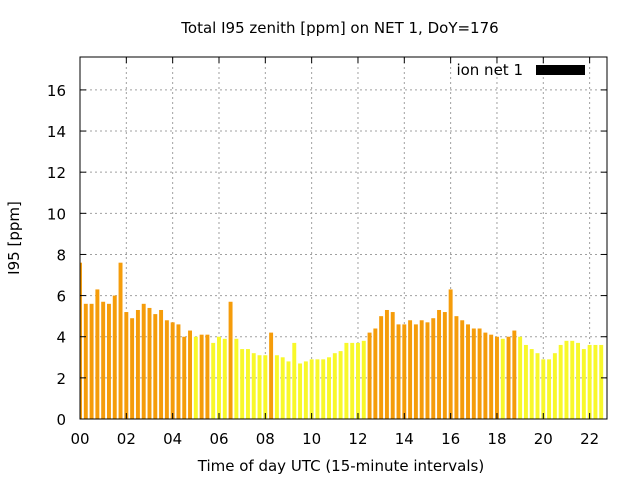 This screenshot has height=480, width=640. What do you see at coordinates (496, 439) in the screenshot?
I see `x-tick-label: 18` at bounding box center [496, 439].